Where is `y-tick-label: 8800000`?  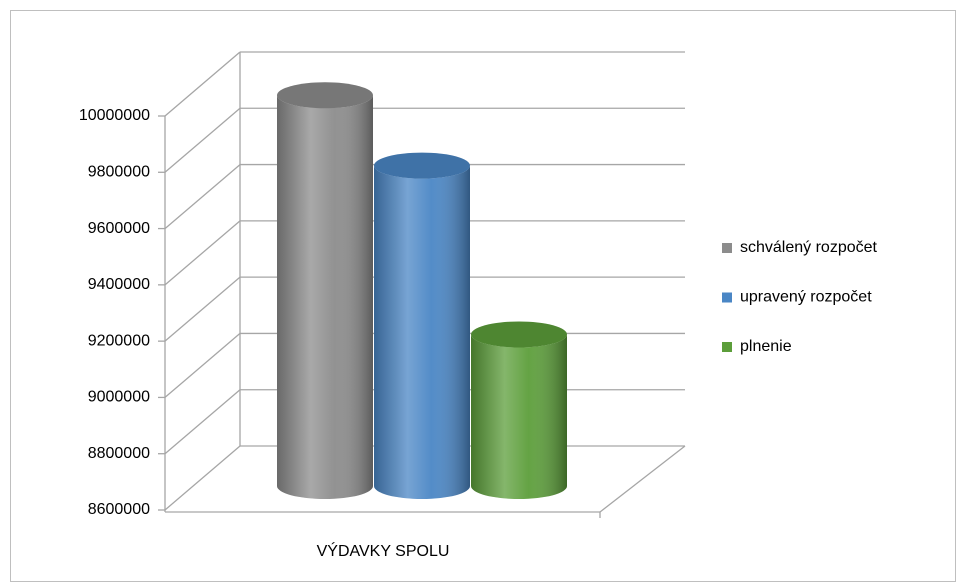
y-tick-label: 8800000 is located at coordinates (119, 453).